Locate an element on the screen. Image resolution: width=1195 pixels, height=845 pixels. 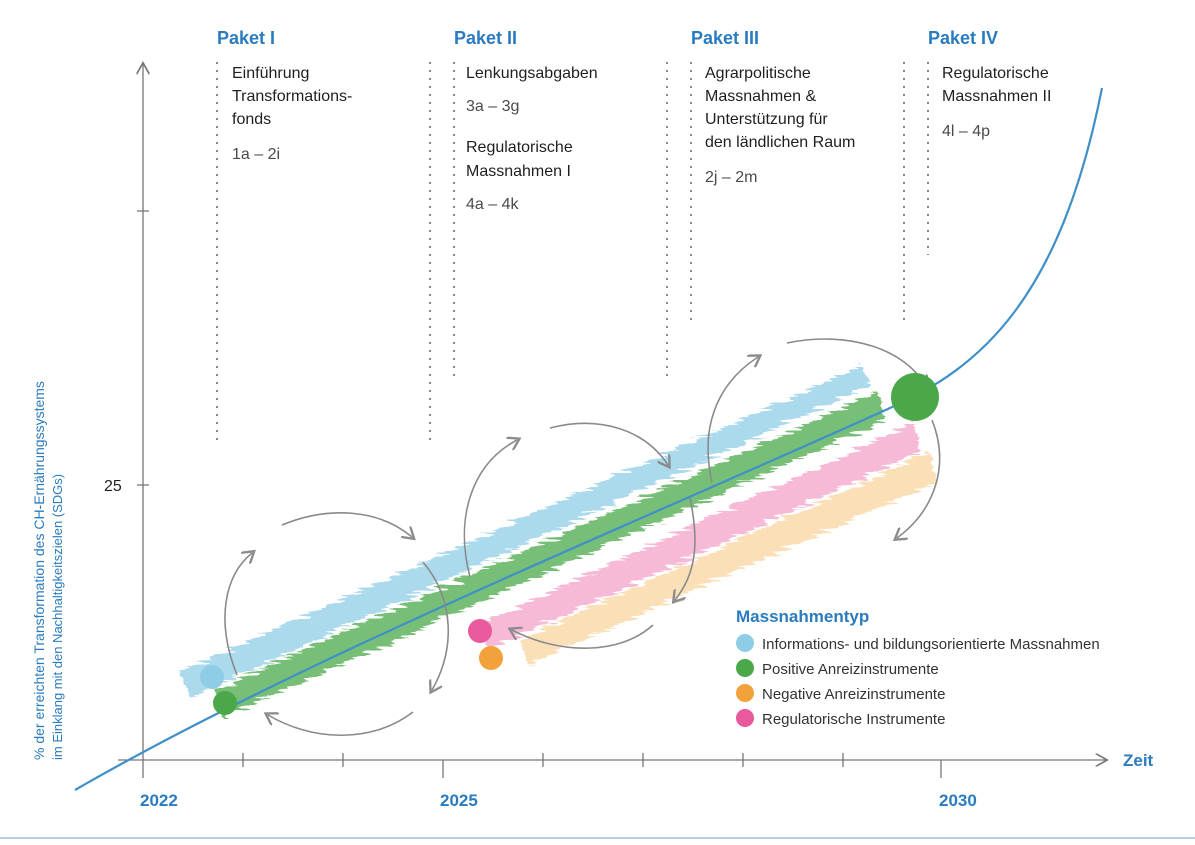
package-line: fonds is located at coordinates (251, 119).